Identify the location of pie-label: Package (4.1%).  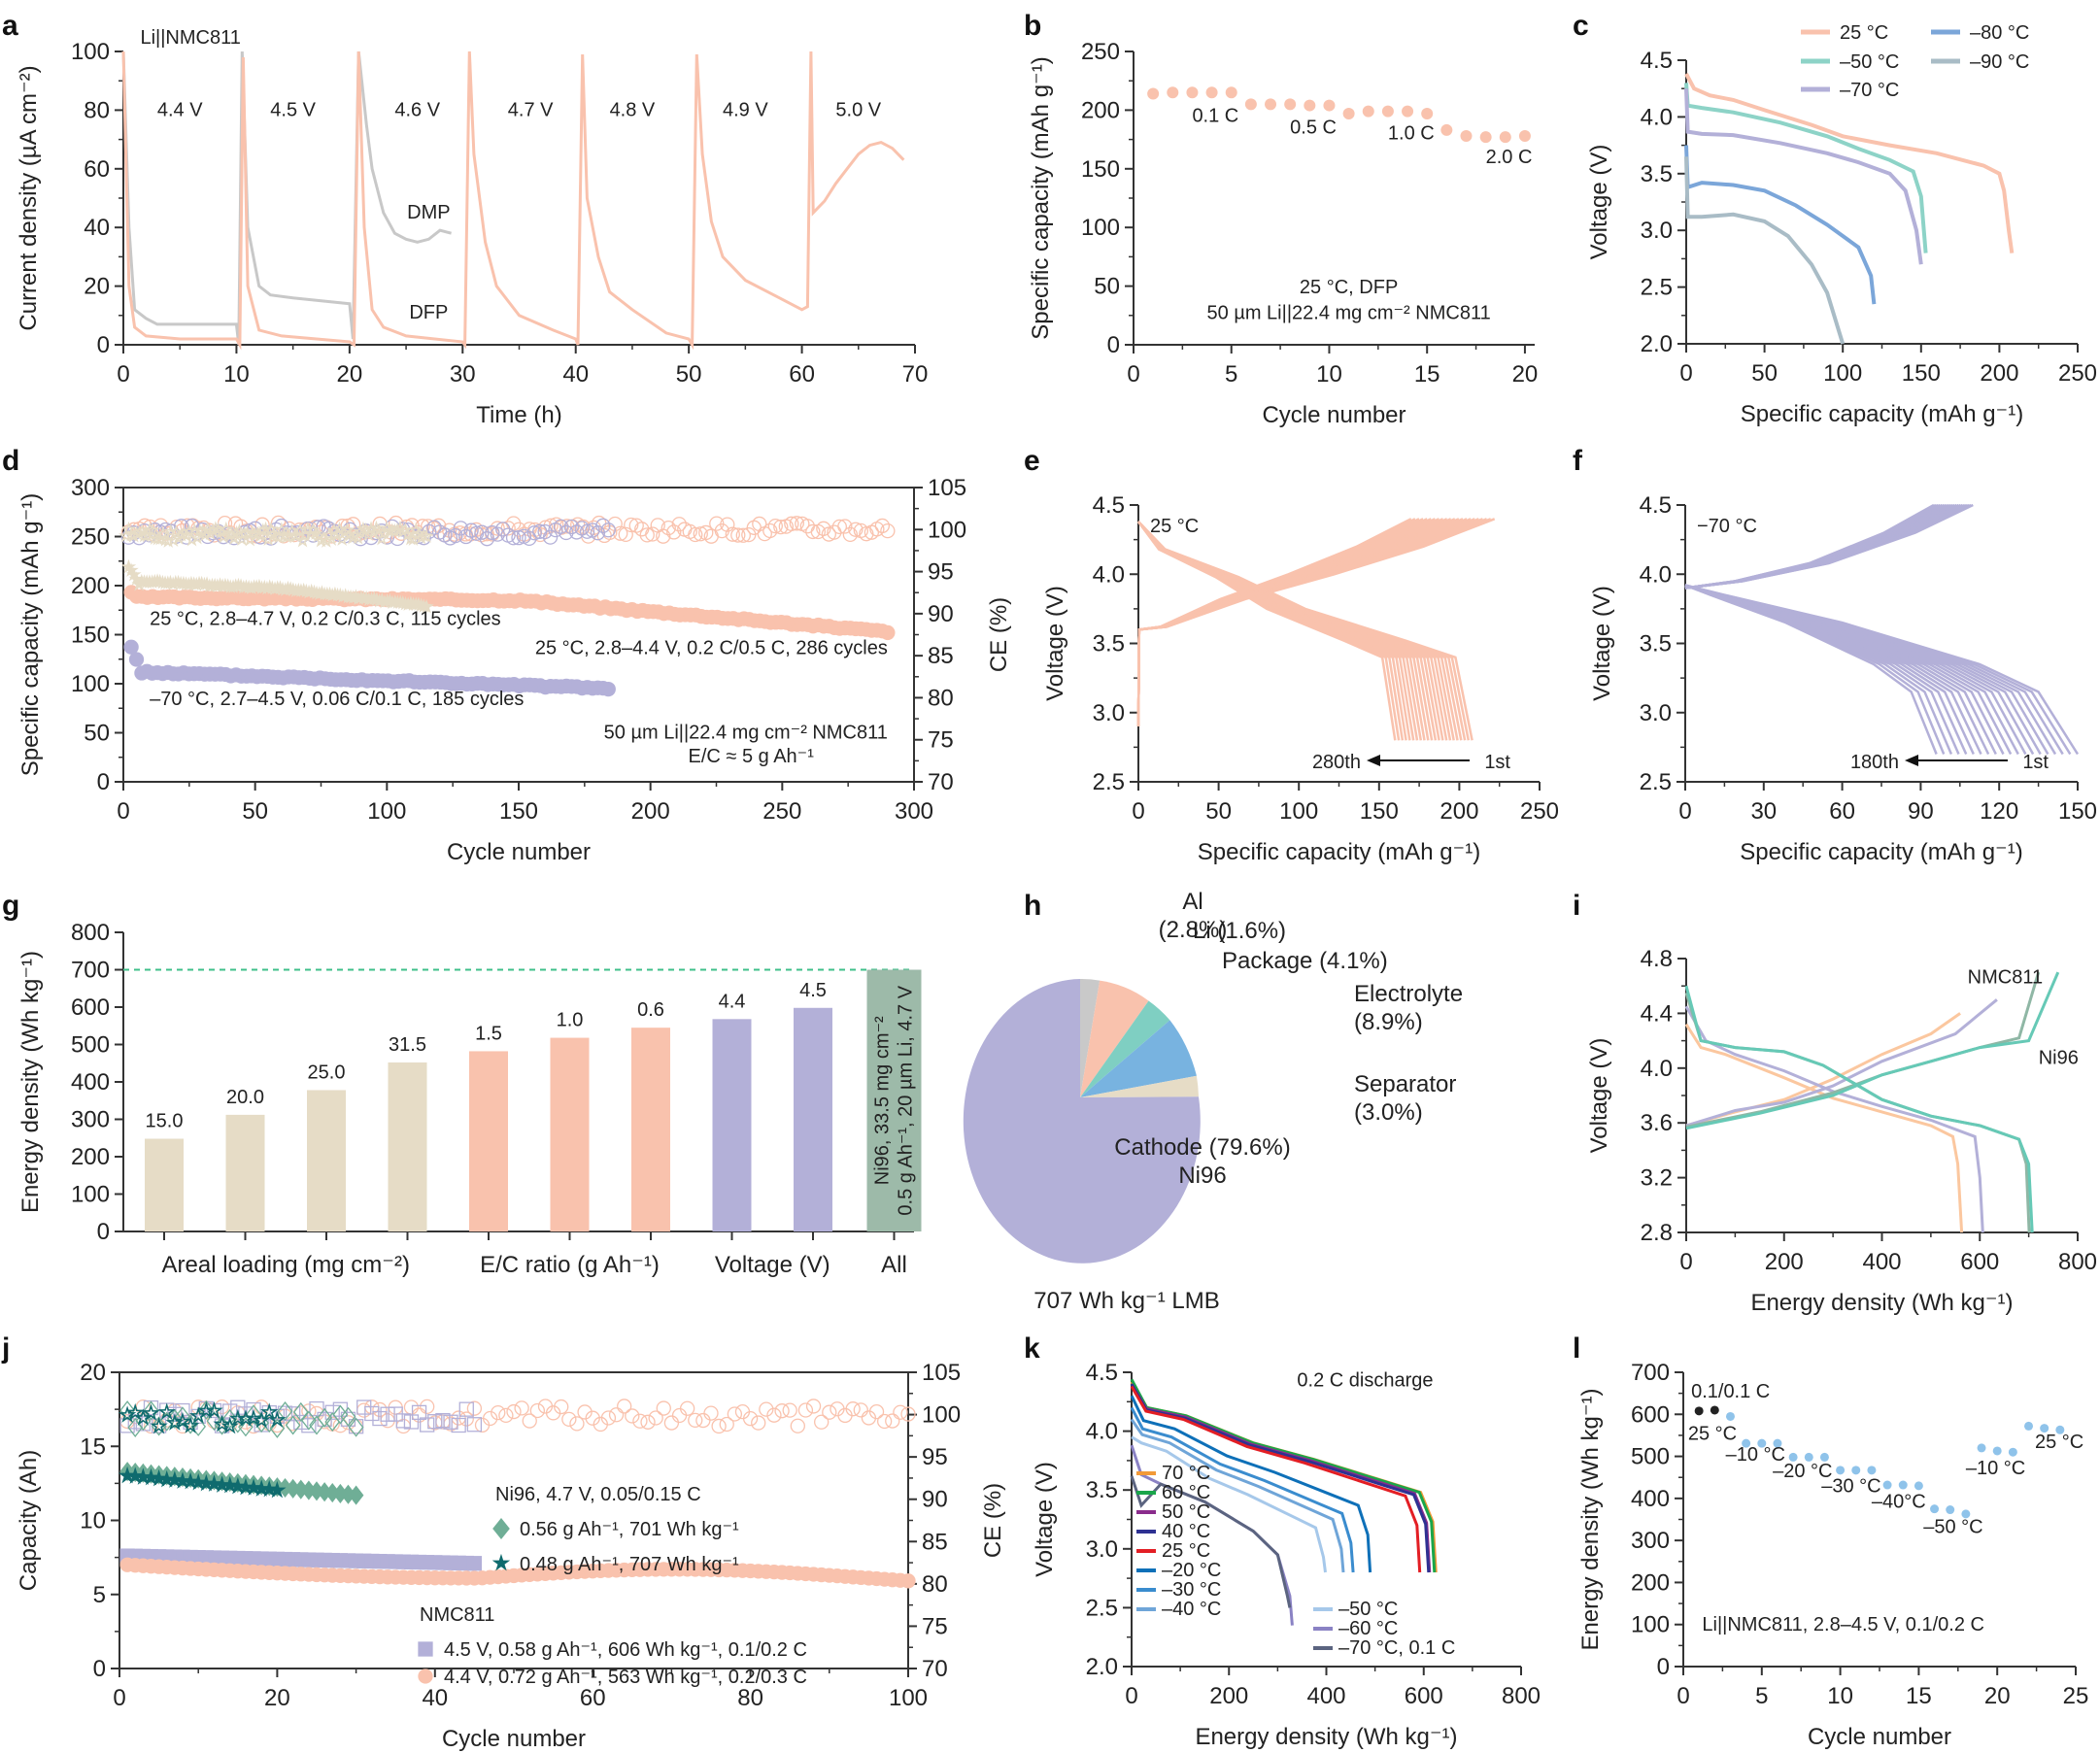
(1305, 961).